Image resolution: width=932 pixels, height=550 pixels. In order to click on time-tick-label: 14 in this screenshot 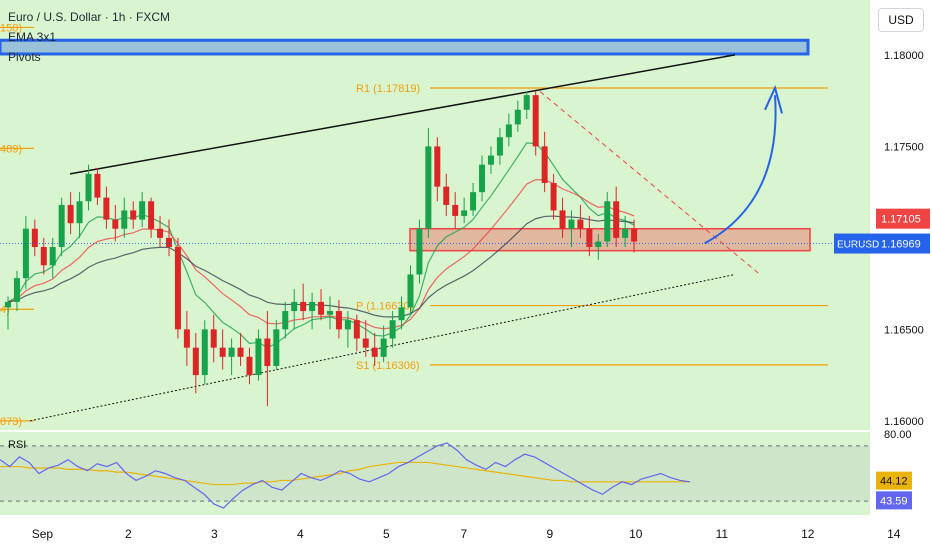, I will do `click(894, 534)`.